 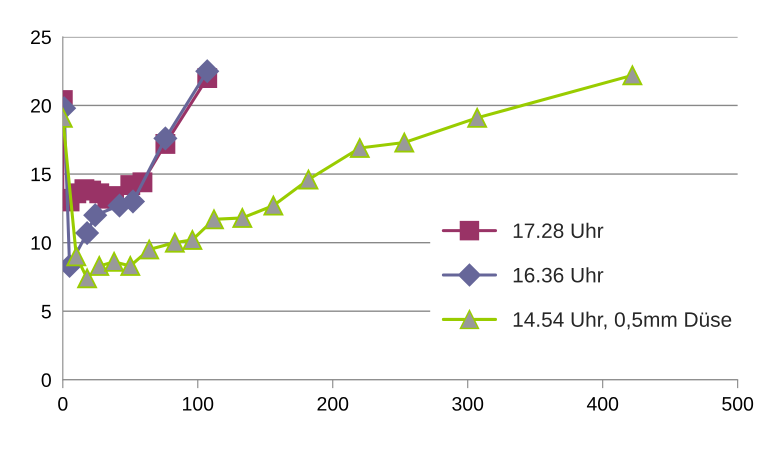 What do you see at coordinates (46, 311) in the screenshot?
I see `y-tick-label: 5` at bounding box center [46, 311].